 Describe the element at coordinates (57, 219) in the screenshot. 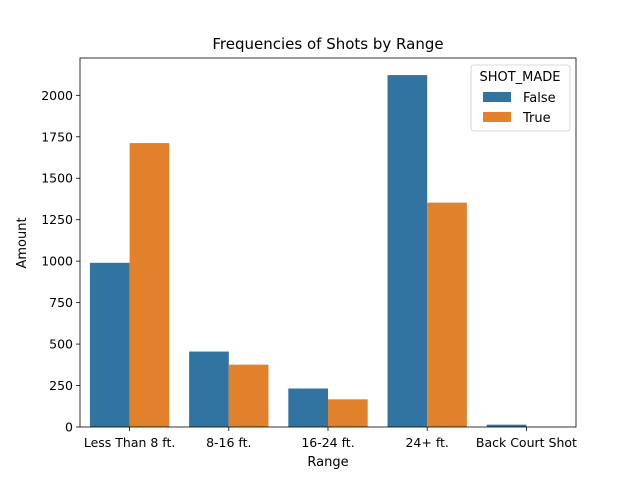

I see `y-tick-label: 1250` at that location.